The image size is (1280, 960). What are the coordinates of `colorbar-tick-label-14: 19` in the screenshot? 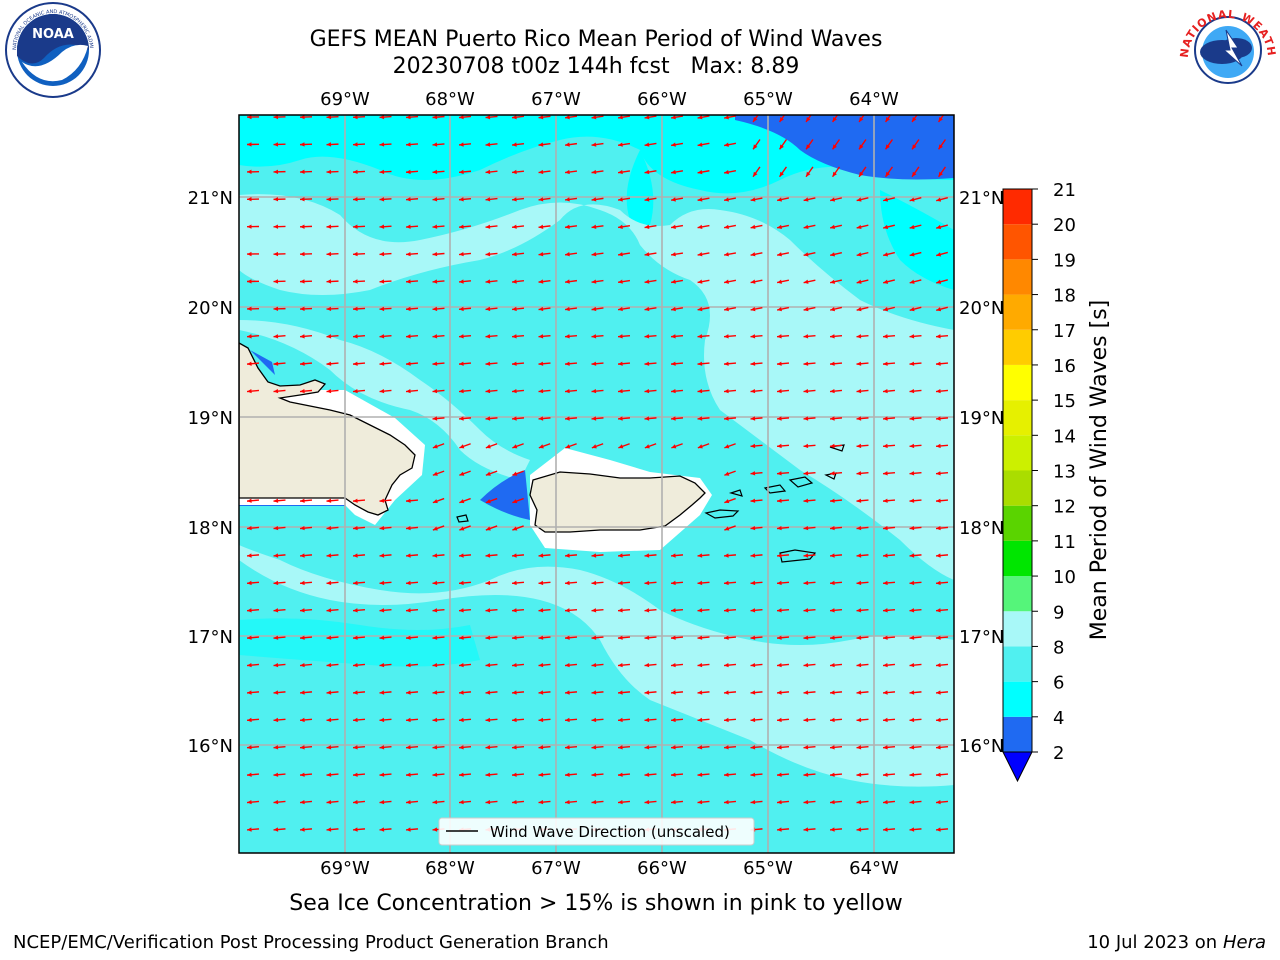 It's located at (1064, 260).